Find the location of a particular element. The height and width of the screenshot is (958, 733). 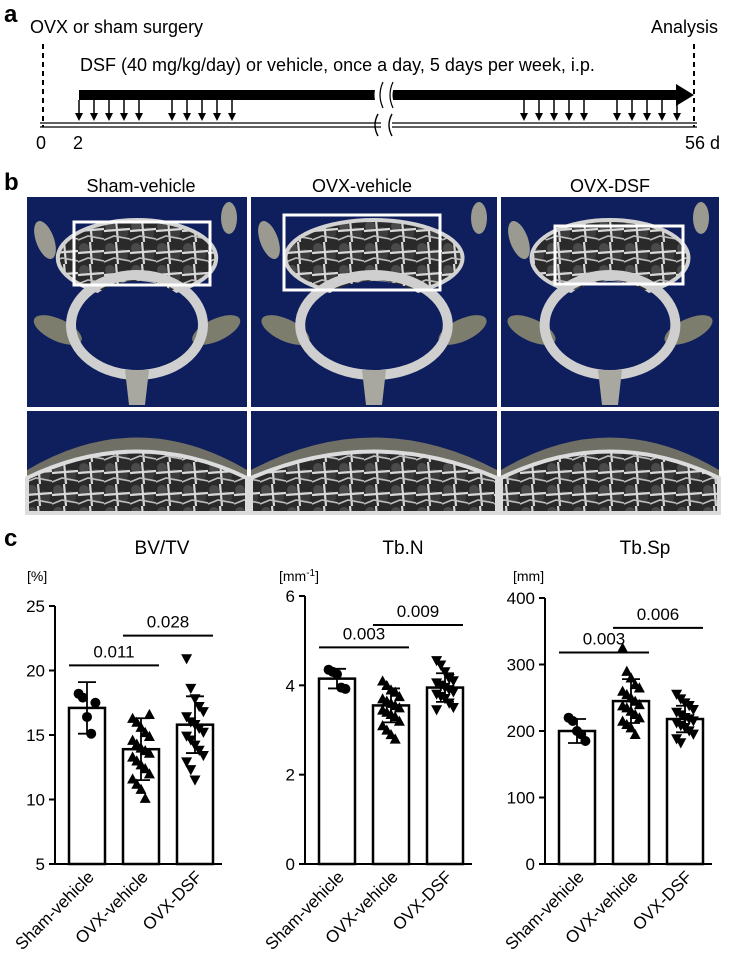

y-tick-label: 200 is located at coordinates (521, 731).